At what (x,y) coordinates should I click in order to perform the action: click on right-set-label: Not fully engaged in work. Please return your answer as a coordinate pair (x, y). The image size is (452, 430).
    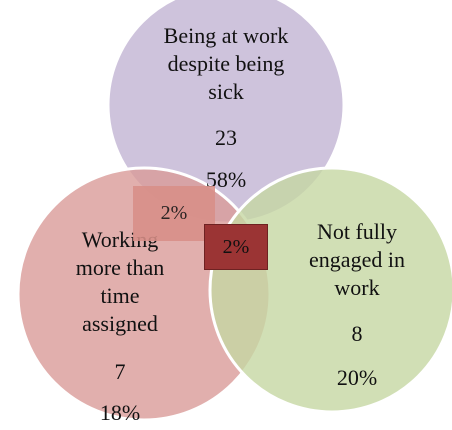
    Looking at the image, I should click on (357, 260).